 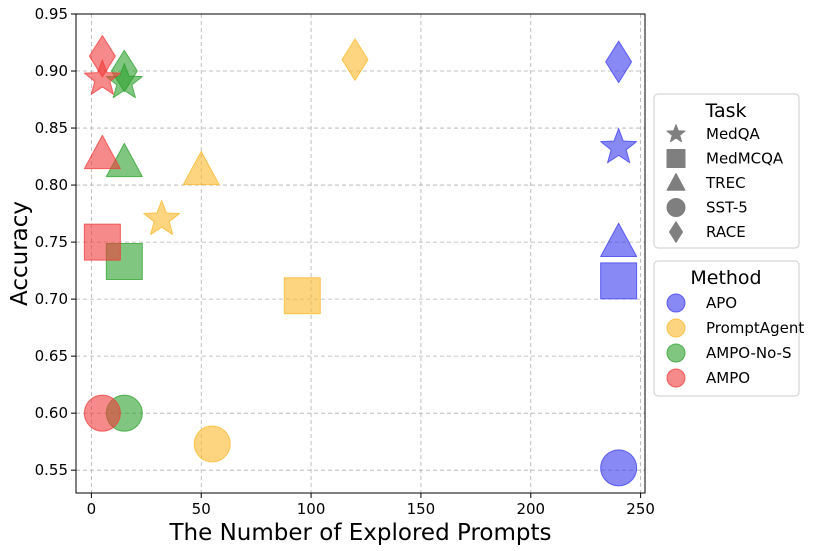 What do you see at coordinates (51, 356) in the screenshot?
I see `y-tick-label: 0.65` at bounding box center [51, 356].